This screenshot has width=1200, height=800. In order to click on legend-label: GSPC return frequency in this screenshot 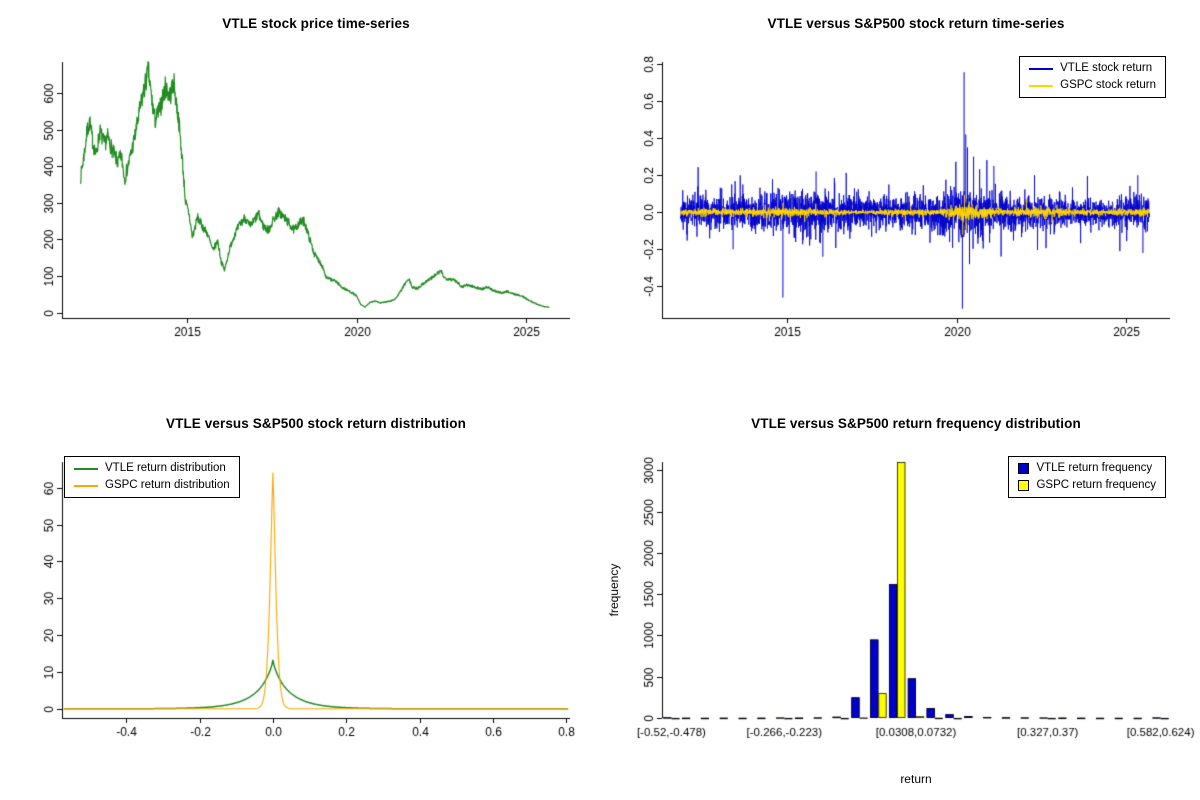, I will do `click(1096, 485)`.